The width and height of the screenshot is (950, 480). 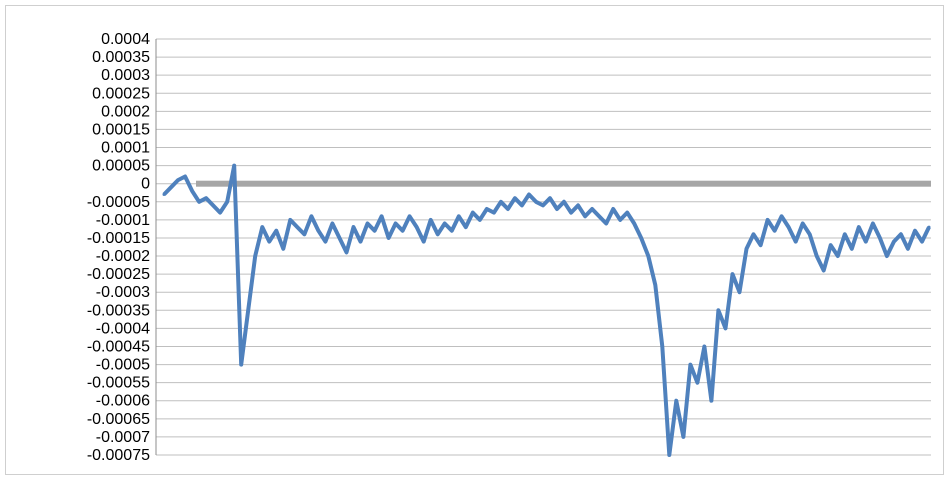 I want to click on y-tick-label: -0.00025, so click(x=118, y=274).